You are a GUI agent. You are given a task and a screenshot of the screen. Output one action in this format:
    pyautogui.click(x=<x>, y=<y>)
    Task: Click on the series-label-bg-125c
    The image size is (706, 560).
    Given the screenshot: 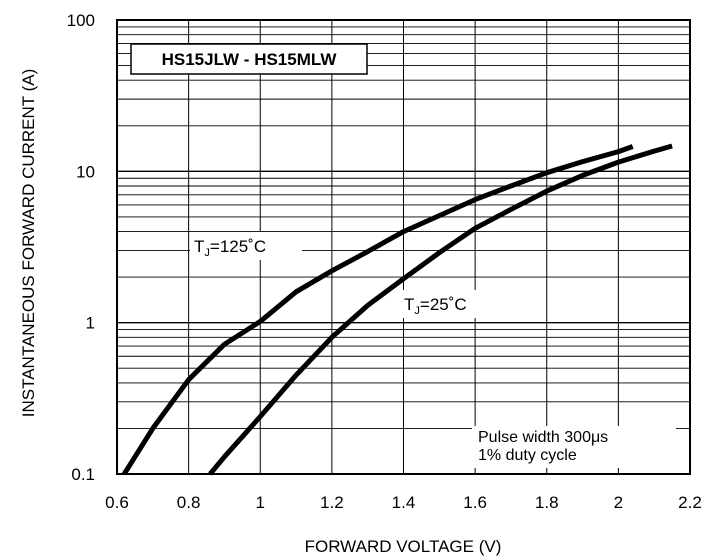 What is the action you would take?
    pyautogui.click(x=246, y=246)
    